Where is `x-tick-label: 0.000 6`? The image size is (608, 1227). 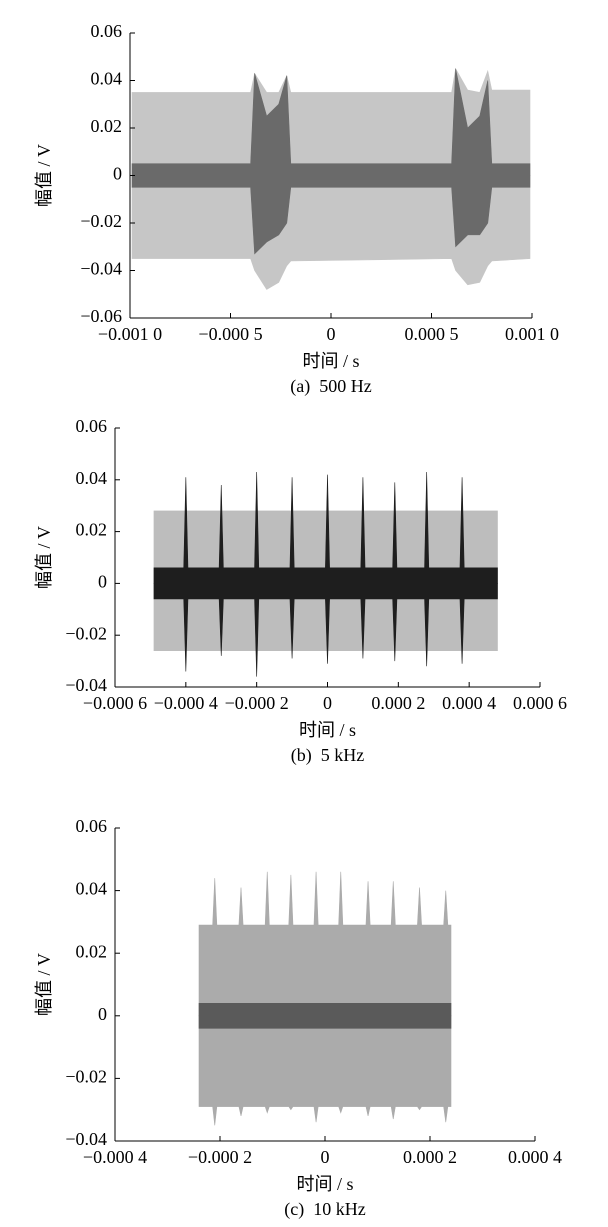
x-tick-label: 0.000 6 is located at coordinates (540, 703).